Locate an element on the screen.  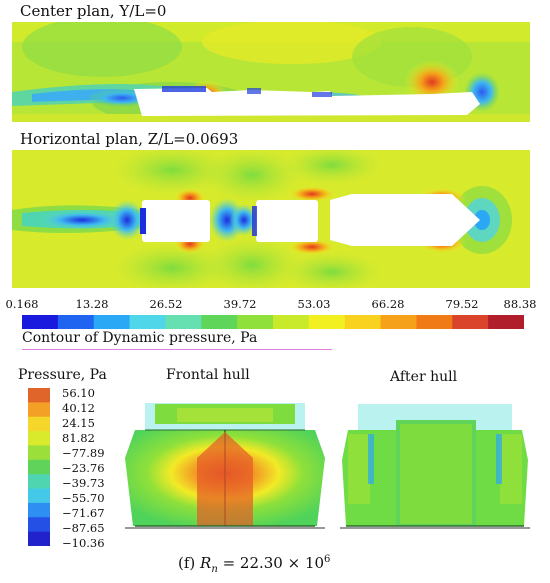
pressure-label: −10.36 is located at coordinates (83, 543).